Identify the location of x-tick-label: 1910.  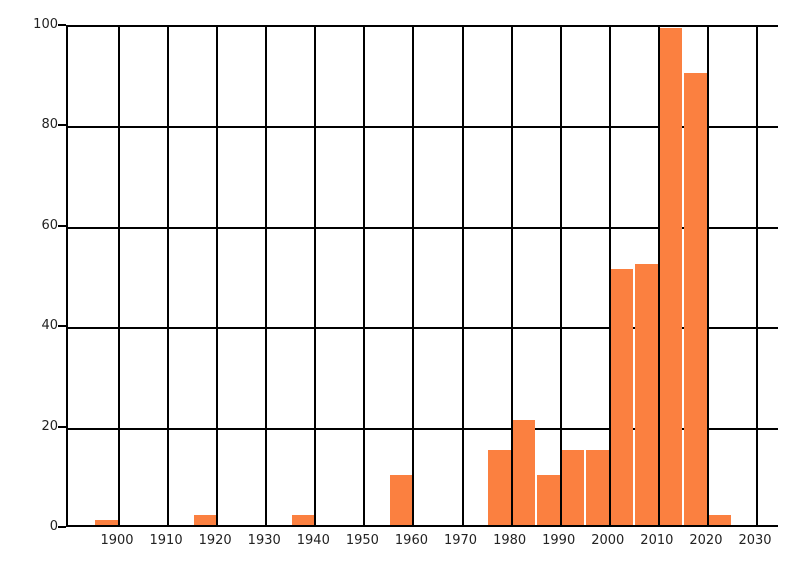
(166, 540).